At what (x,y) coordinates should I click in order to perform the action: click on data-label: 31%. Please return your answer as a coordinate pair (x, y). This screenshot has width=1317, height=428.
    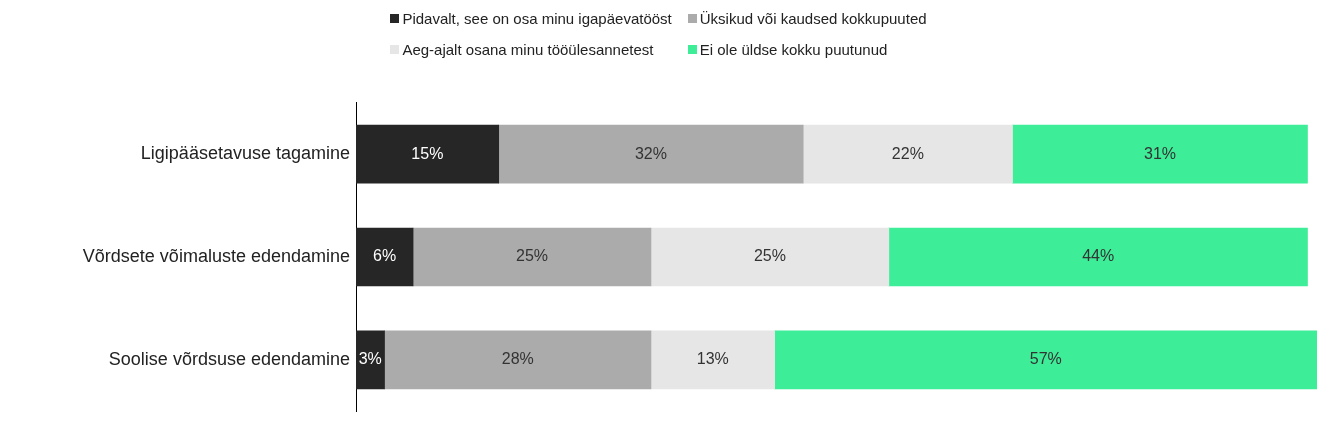
    Looking at the image, I should click on (1160, 153).